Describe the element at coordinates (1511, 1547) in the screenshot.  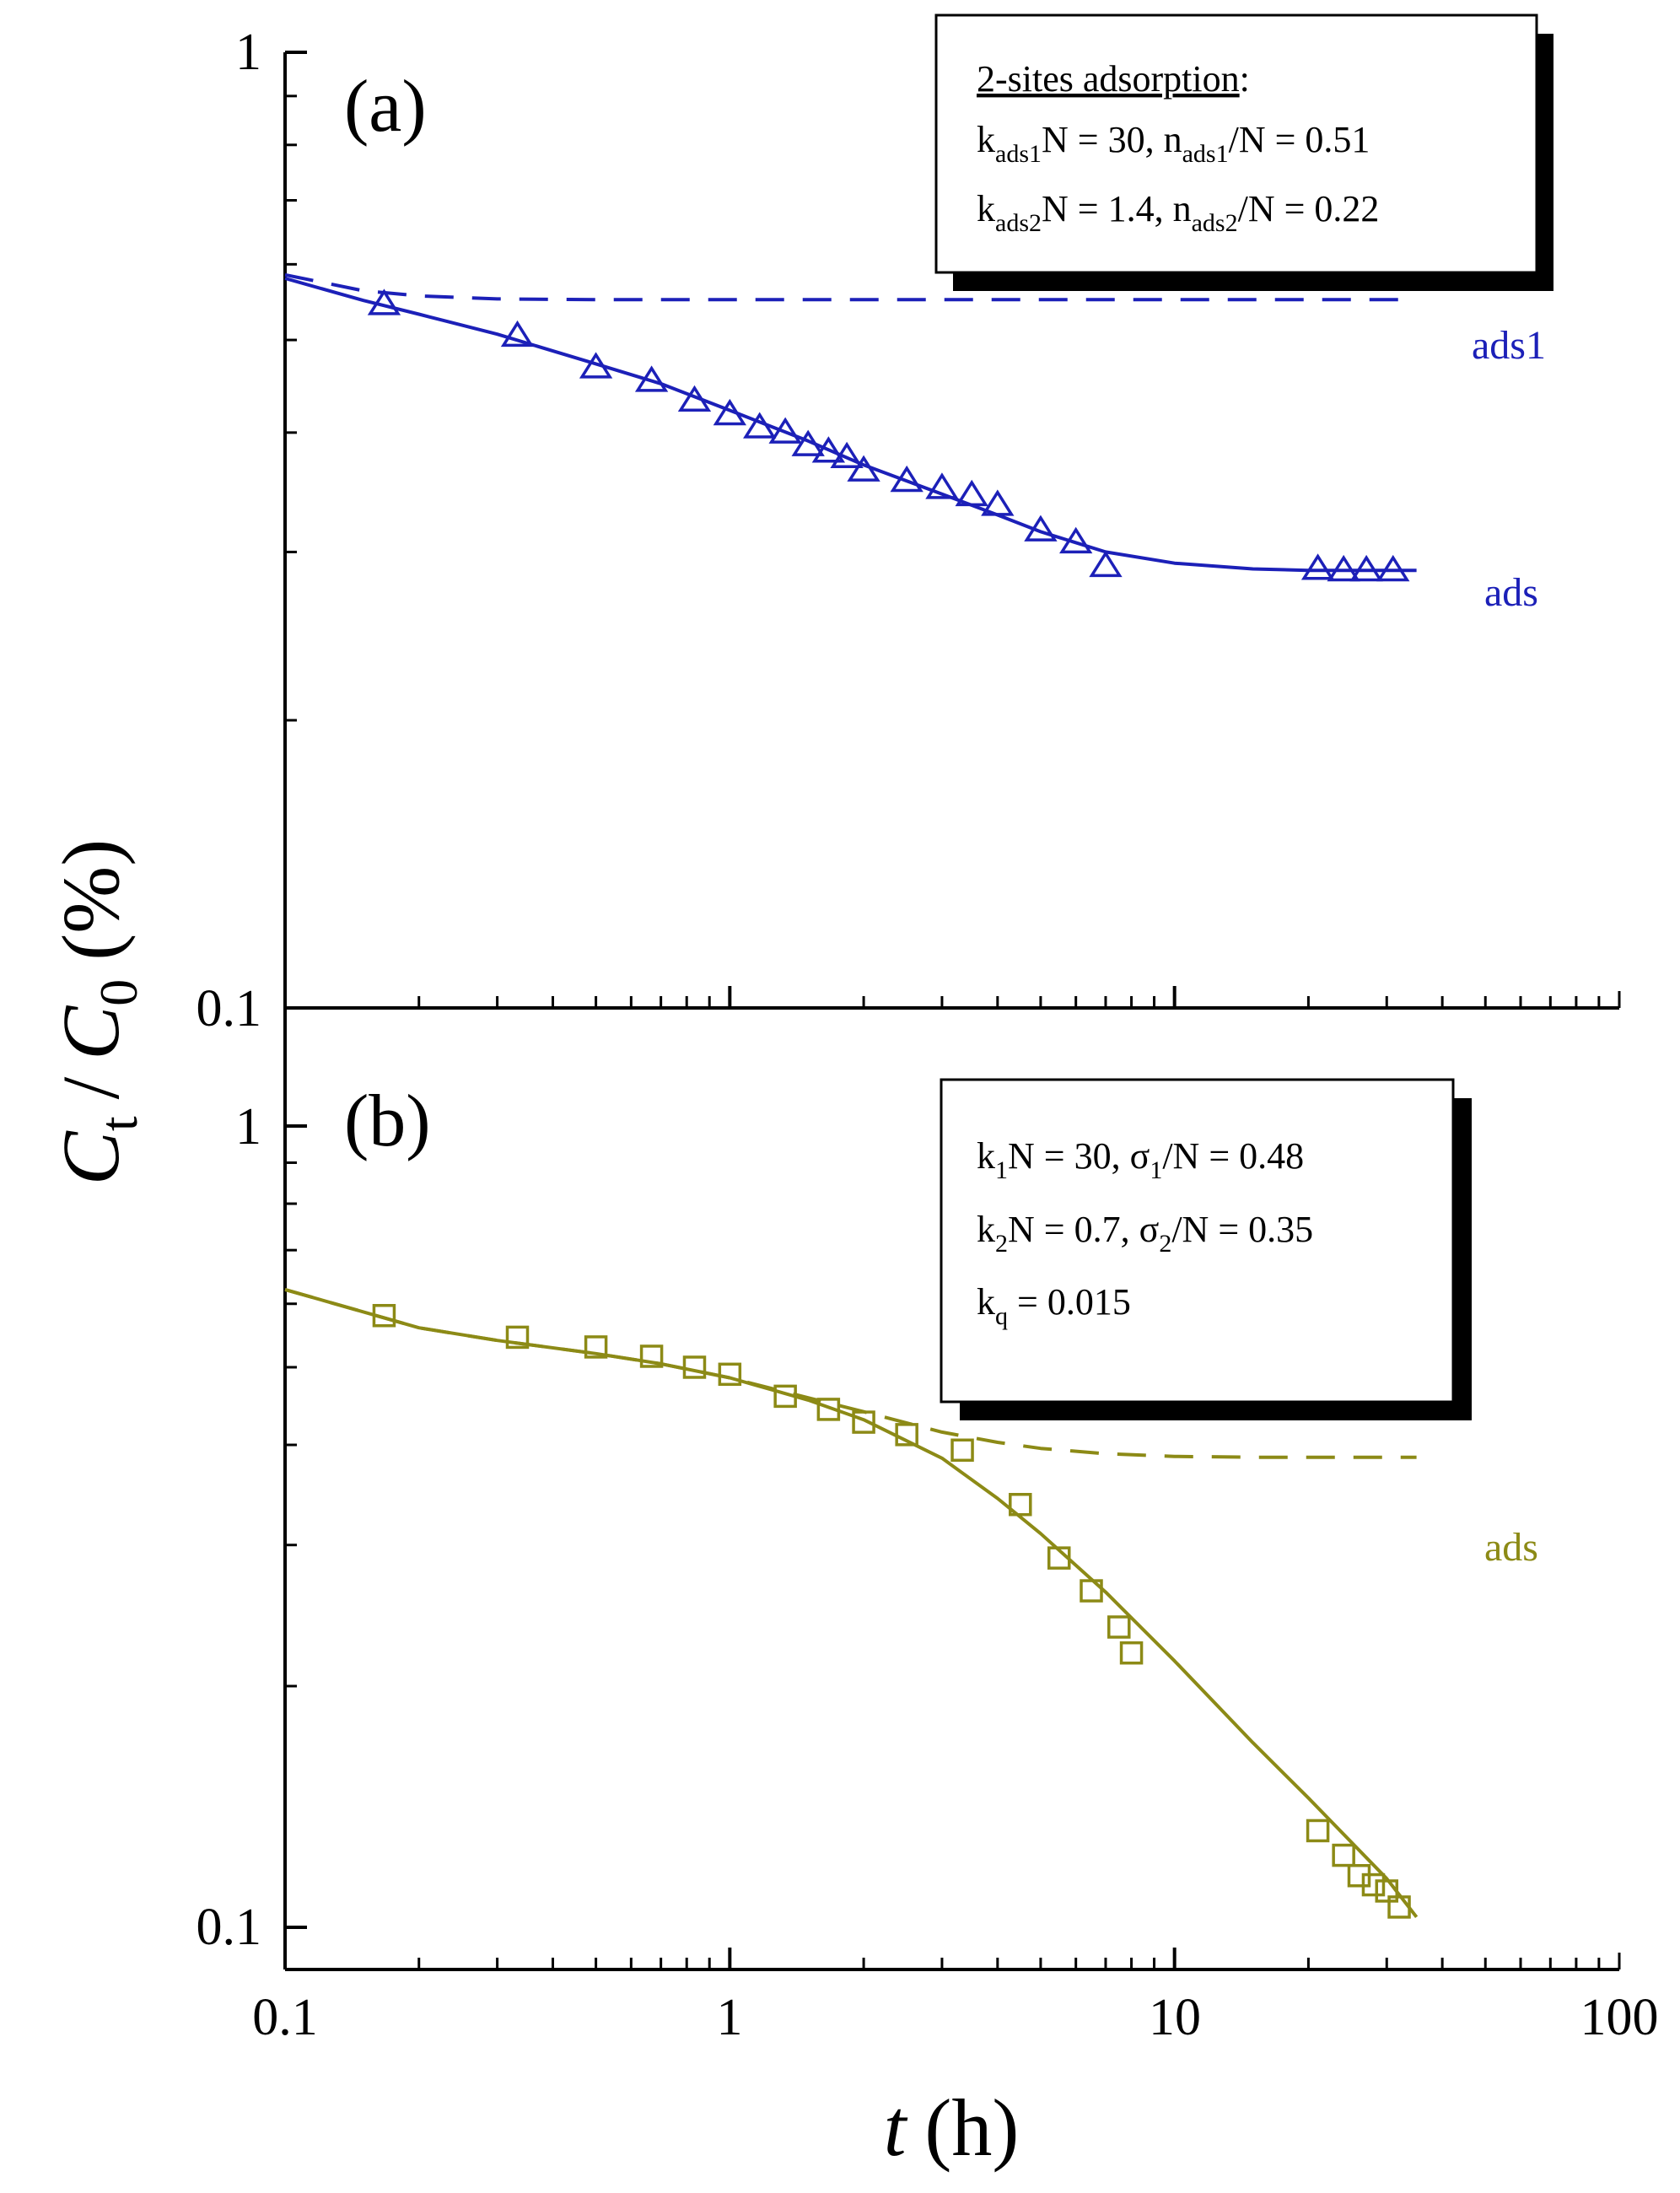
I see `panel-b-curve-label-ads: ads` at that location.